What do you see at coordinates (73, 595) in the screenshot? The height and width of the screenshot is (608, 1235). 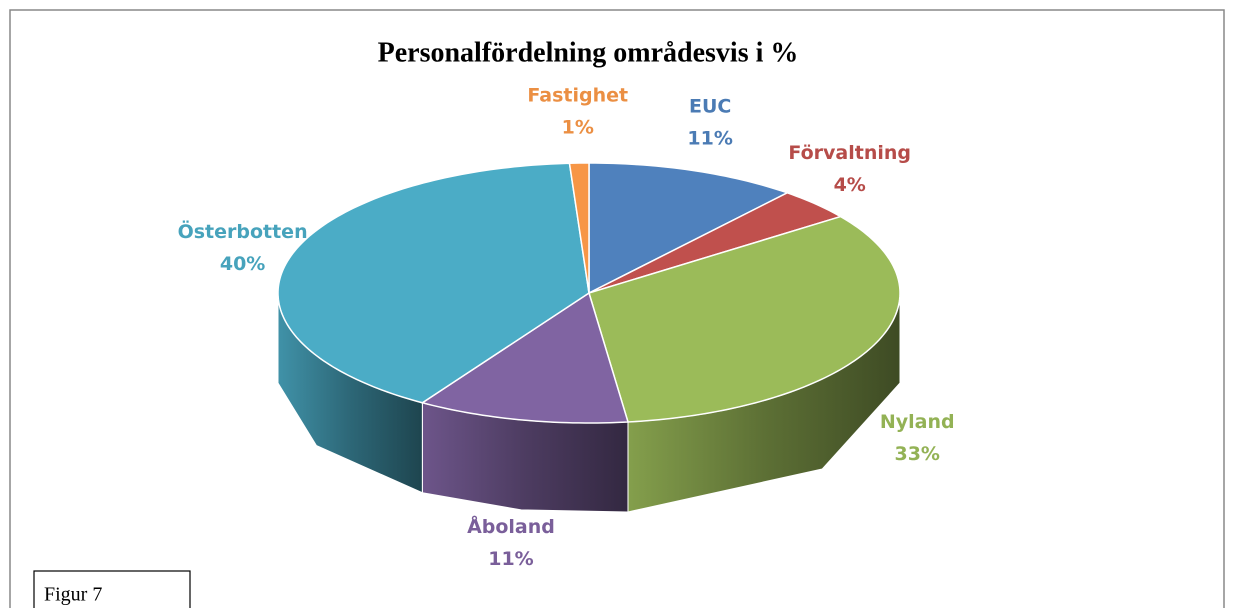 I see `figure-label: Figur 7` at bounding box center [73, 595].